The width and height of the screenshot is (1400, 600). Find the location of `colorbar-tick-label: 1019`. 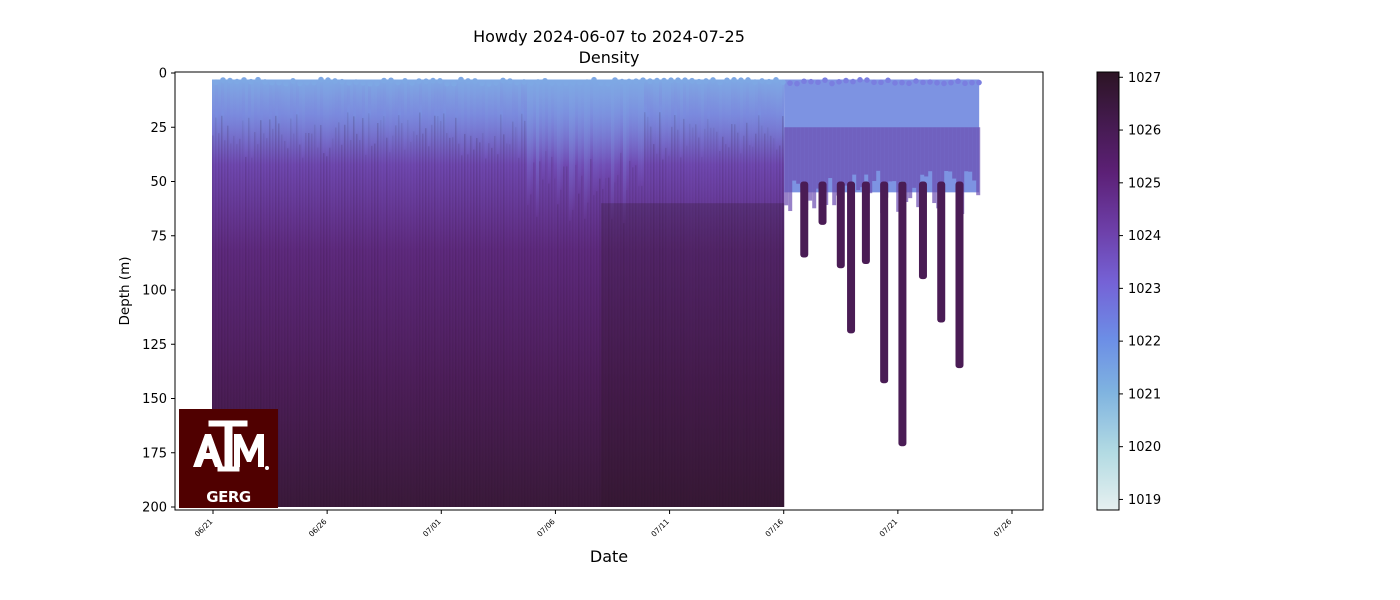

colorbar-tick-label: 1019 is located at coordinates (1144, 500).